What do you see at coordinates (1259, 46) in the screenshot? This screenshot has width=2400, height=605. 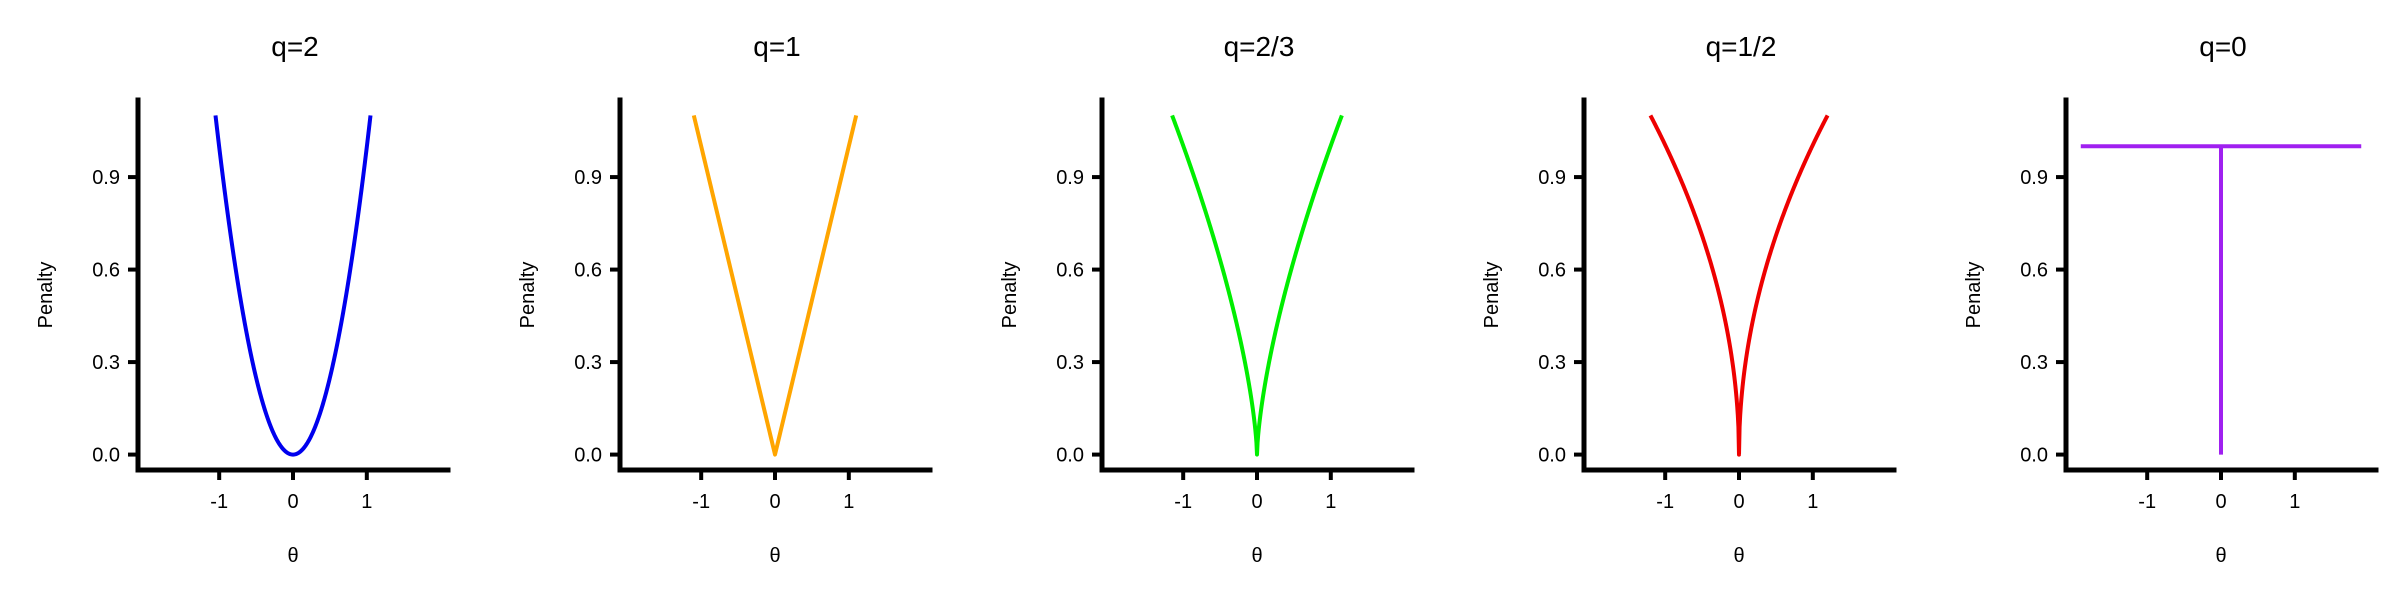 I see `panel-title: q=2/3` at bounding box center [1259, 46].